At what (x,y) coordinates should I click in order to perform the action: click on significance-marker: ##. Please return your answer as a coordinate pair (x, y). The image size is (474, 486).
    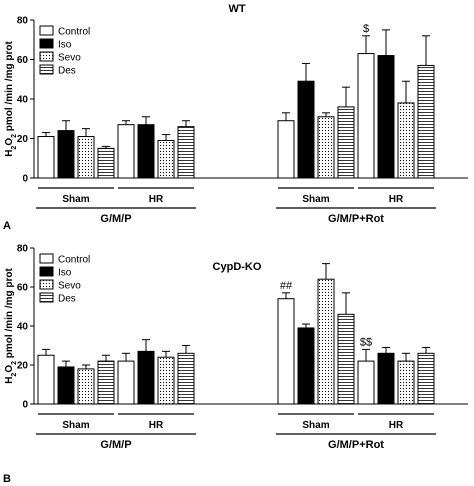
    Looking at the image, I should click on (286, 286).